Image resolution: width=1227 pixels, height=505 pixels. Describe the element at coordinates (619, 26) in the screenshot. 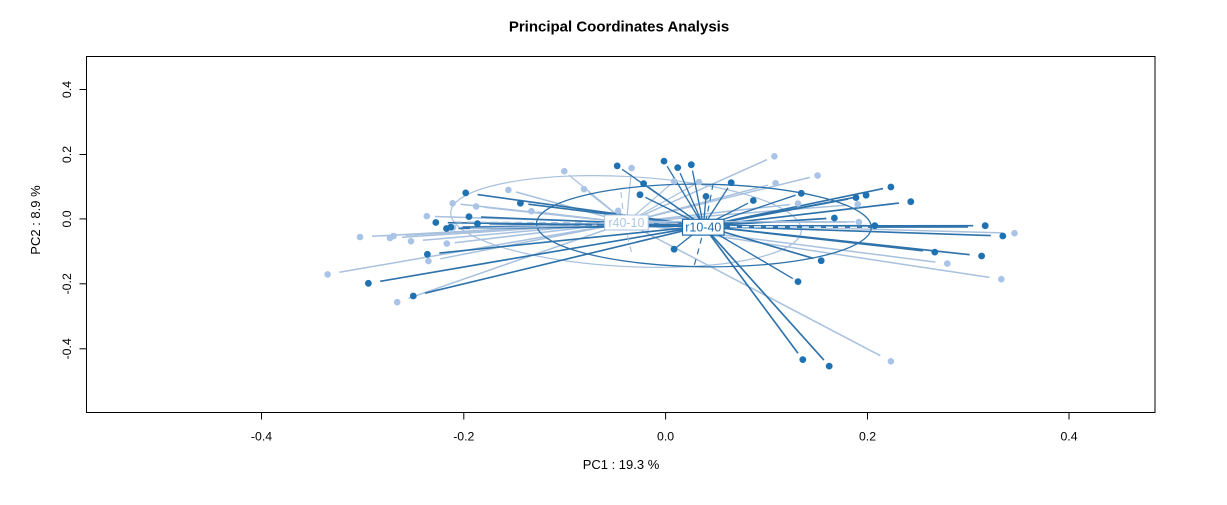

I see `svg-text: Principal Coordinates Analysis` at that location.